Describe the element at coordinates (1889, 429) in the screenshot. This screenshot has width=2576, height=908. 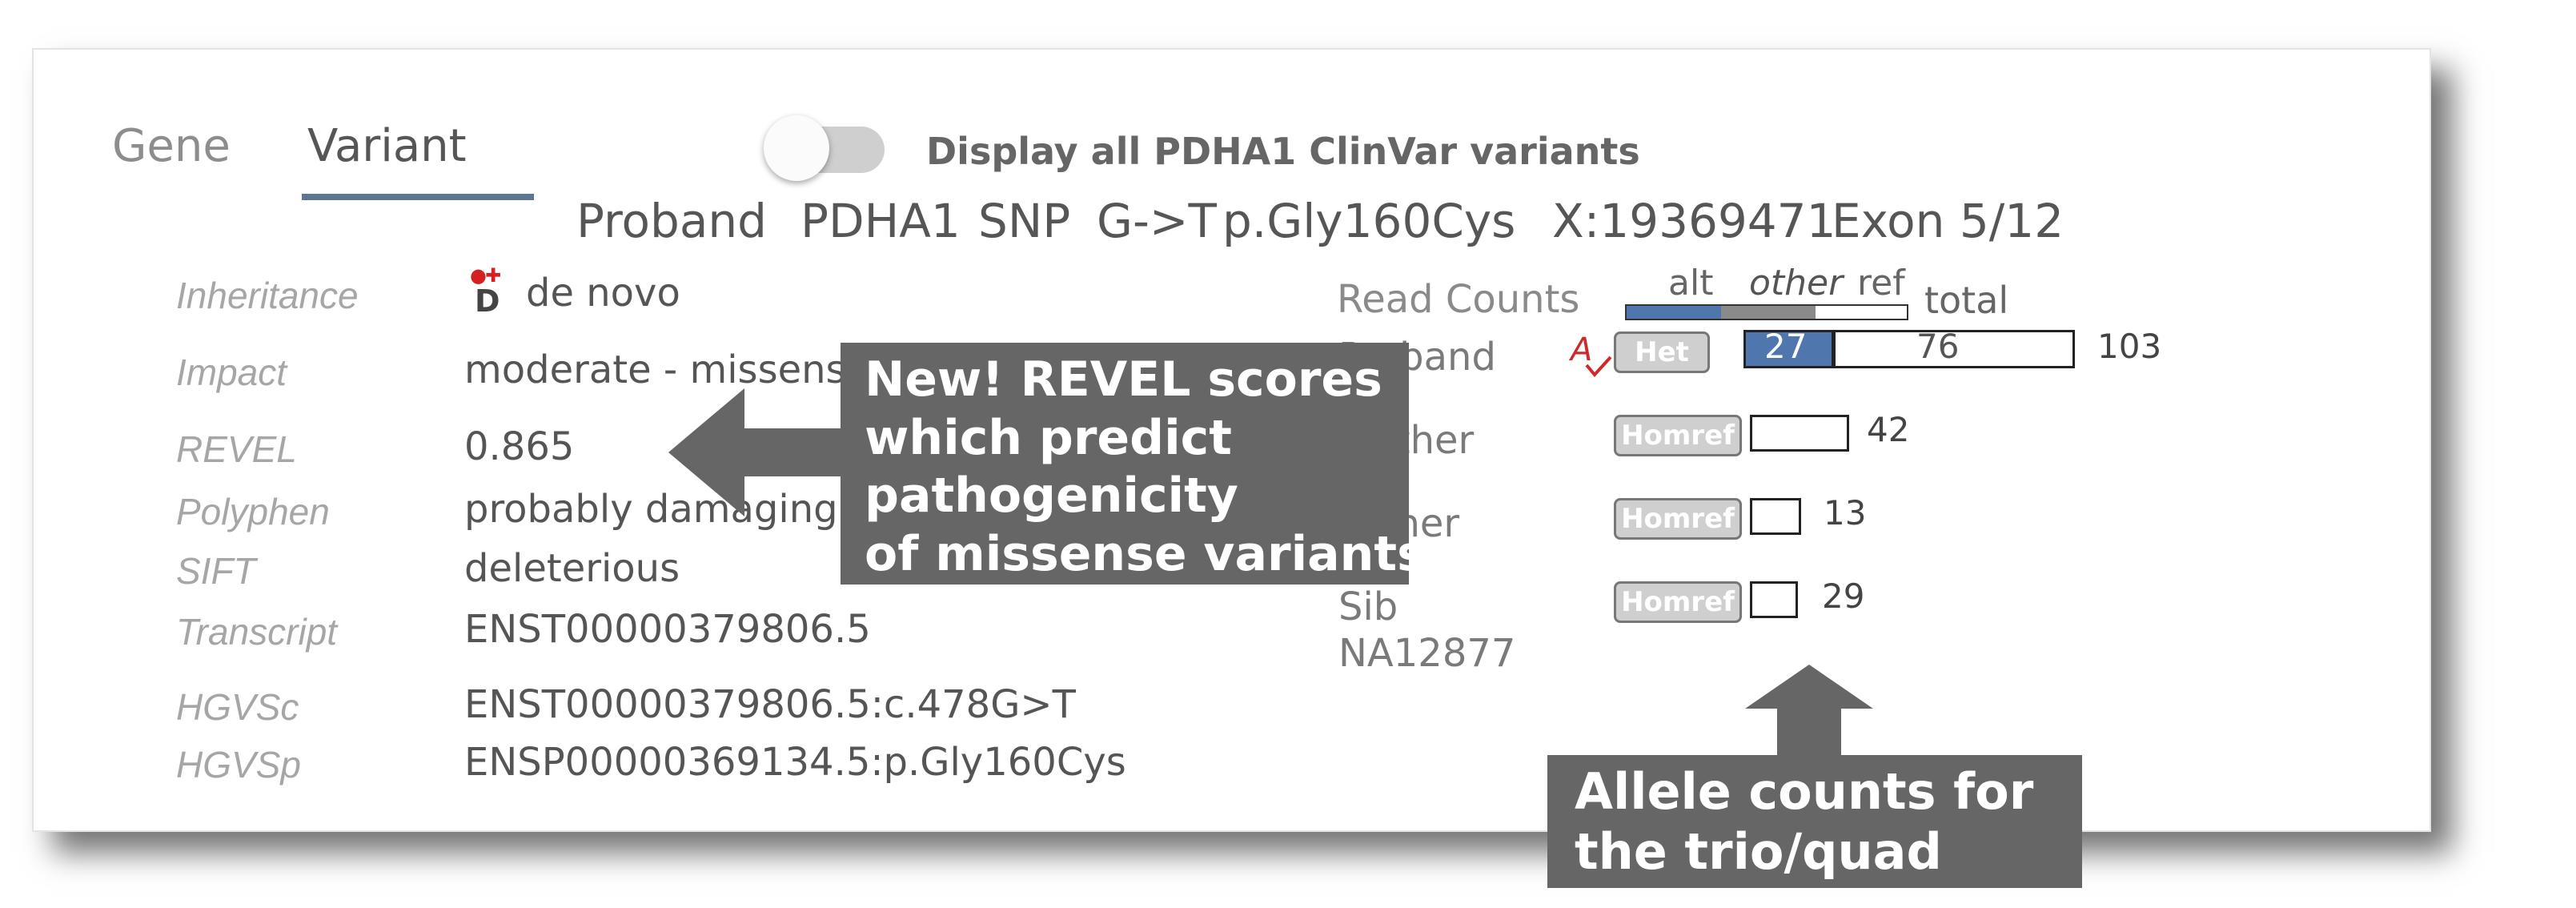
I see `mother-total: 42` at that location.